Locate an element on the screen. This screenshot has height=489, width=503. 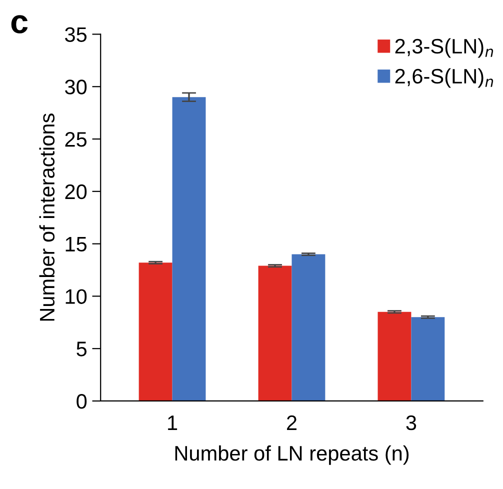
x-tick-label: 2 is located at coordinates (291, 422).